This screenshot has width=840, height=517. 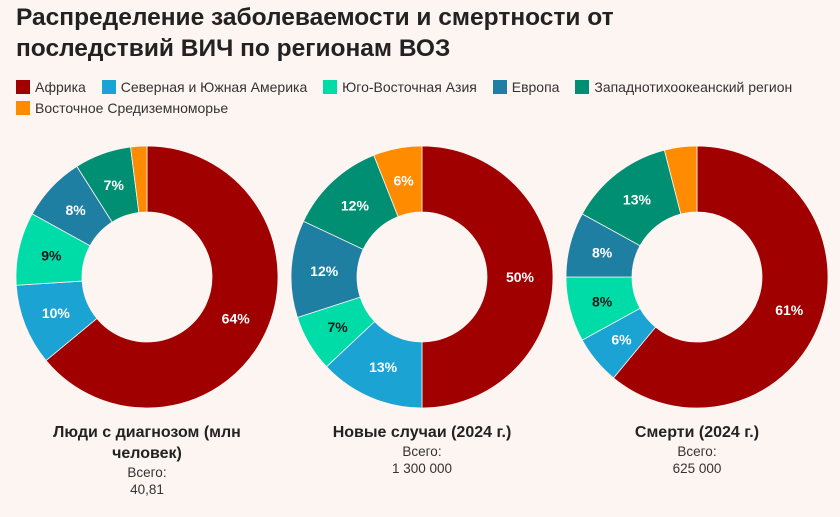 I want to click on data-label-africa: 64%, so click(x=236, y=319).